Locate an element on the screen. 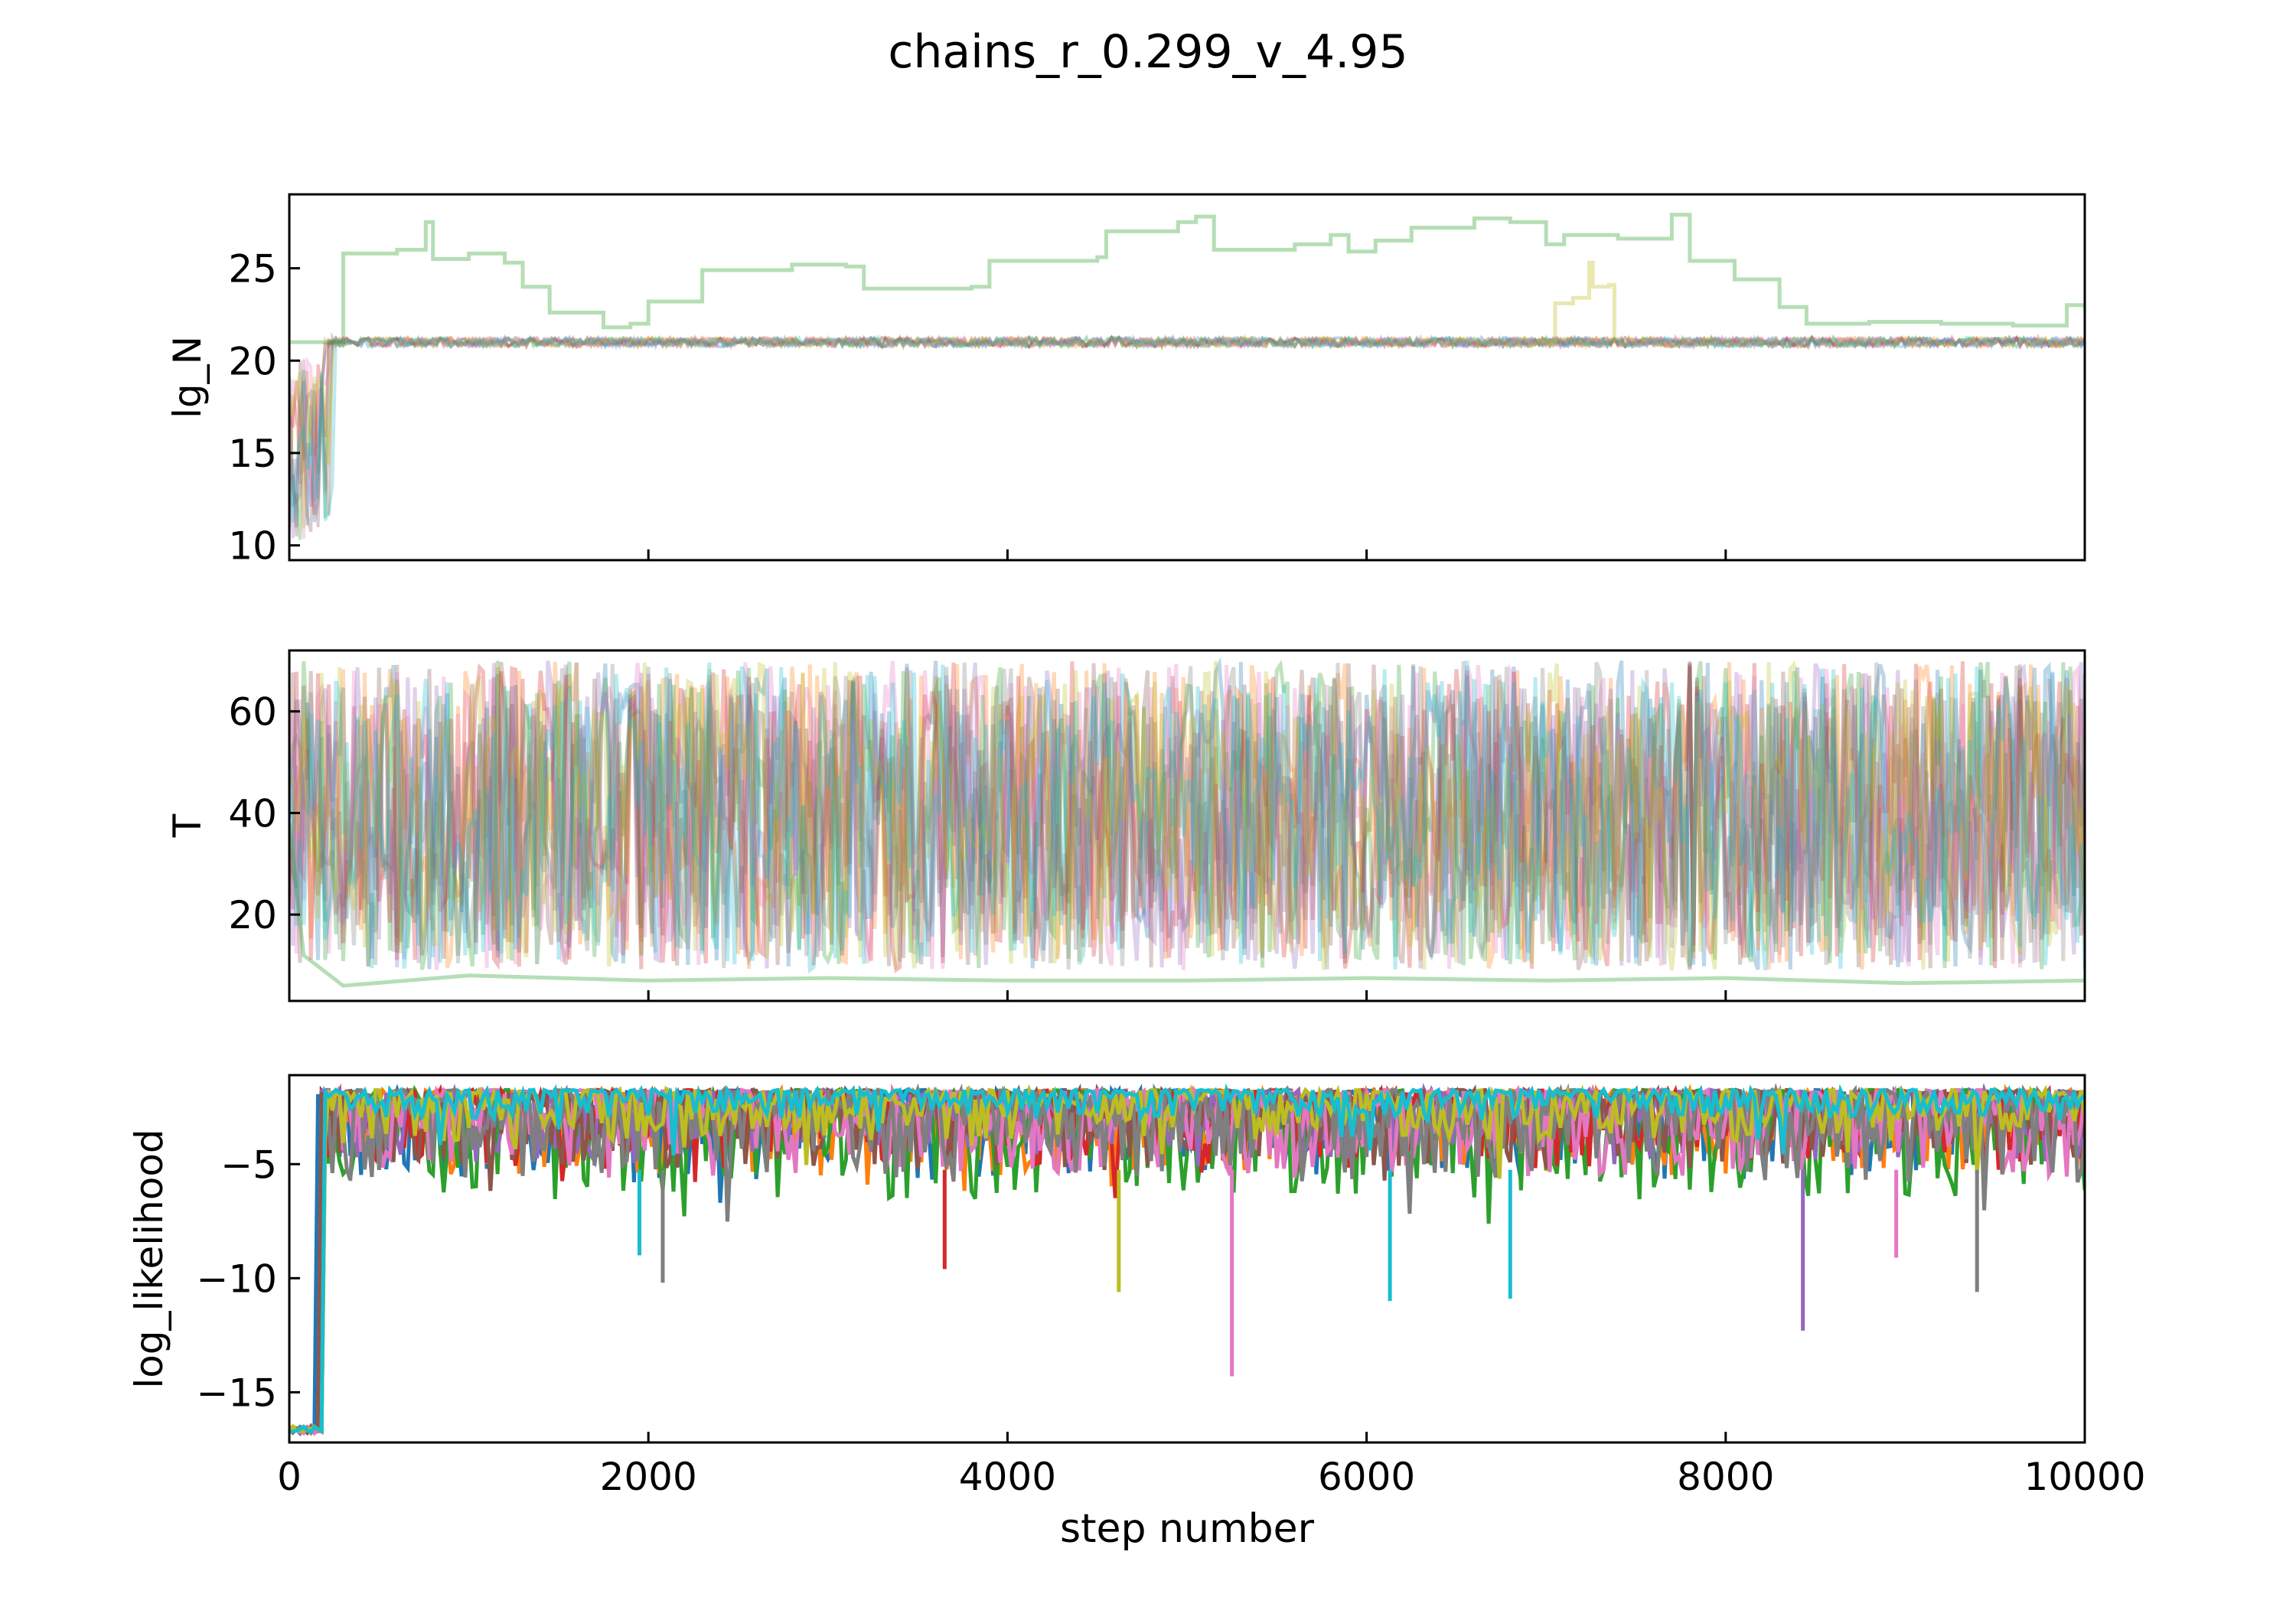  y-tick-label: 15 is located at coordinates (252, 454).